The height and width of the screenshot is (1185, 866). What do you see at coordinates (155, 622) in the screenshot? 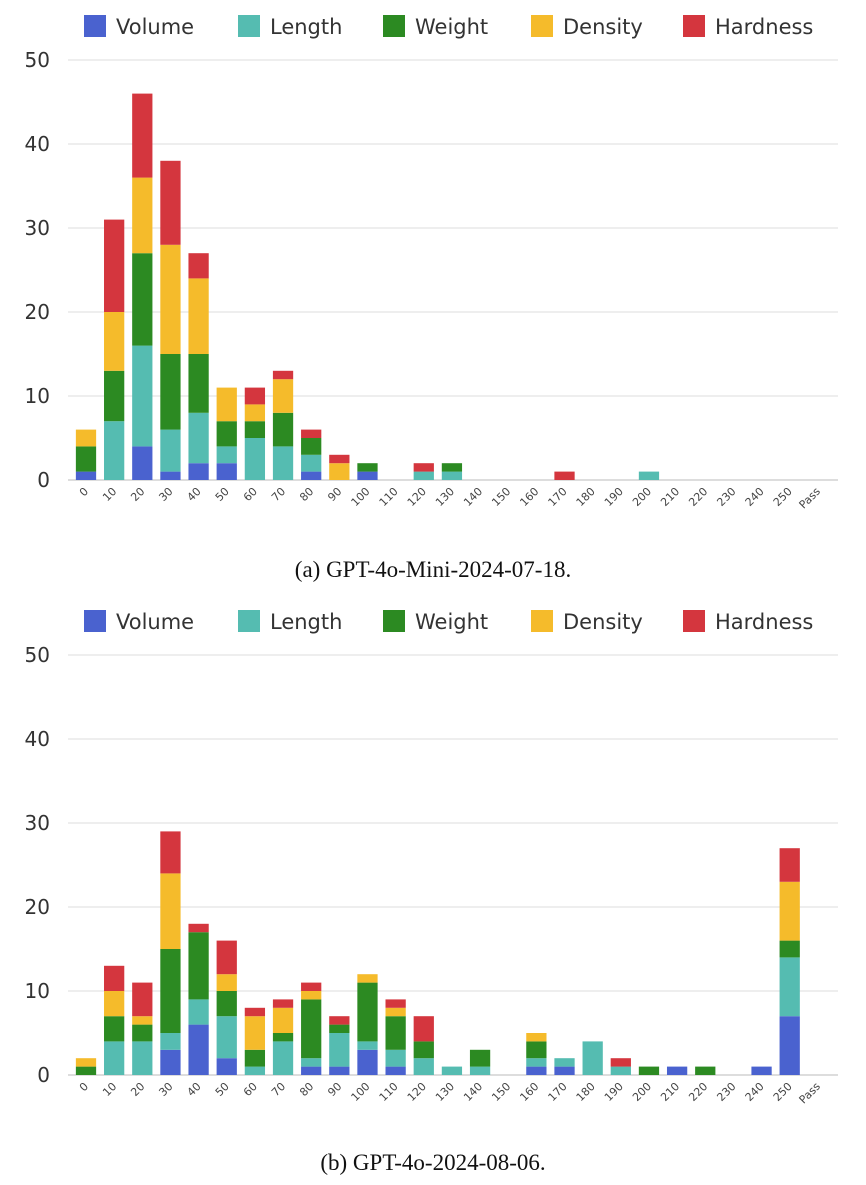
I see `legend-label-volume: Volume` at bounding box center [155, 622].